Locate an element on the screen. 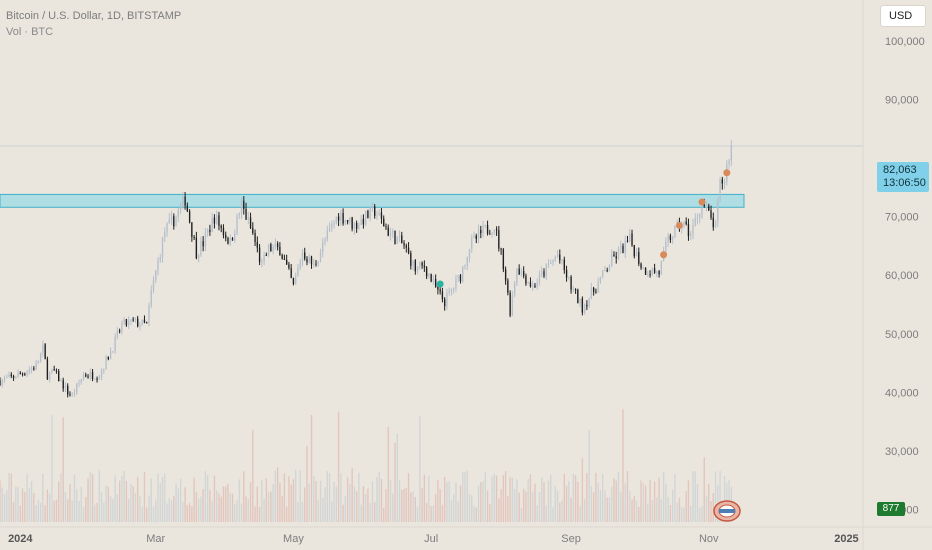  volume-indicator-label: Vol · BTC is located at coordinates (30, 32).